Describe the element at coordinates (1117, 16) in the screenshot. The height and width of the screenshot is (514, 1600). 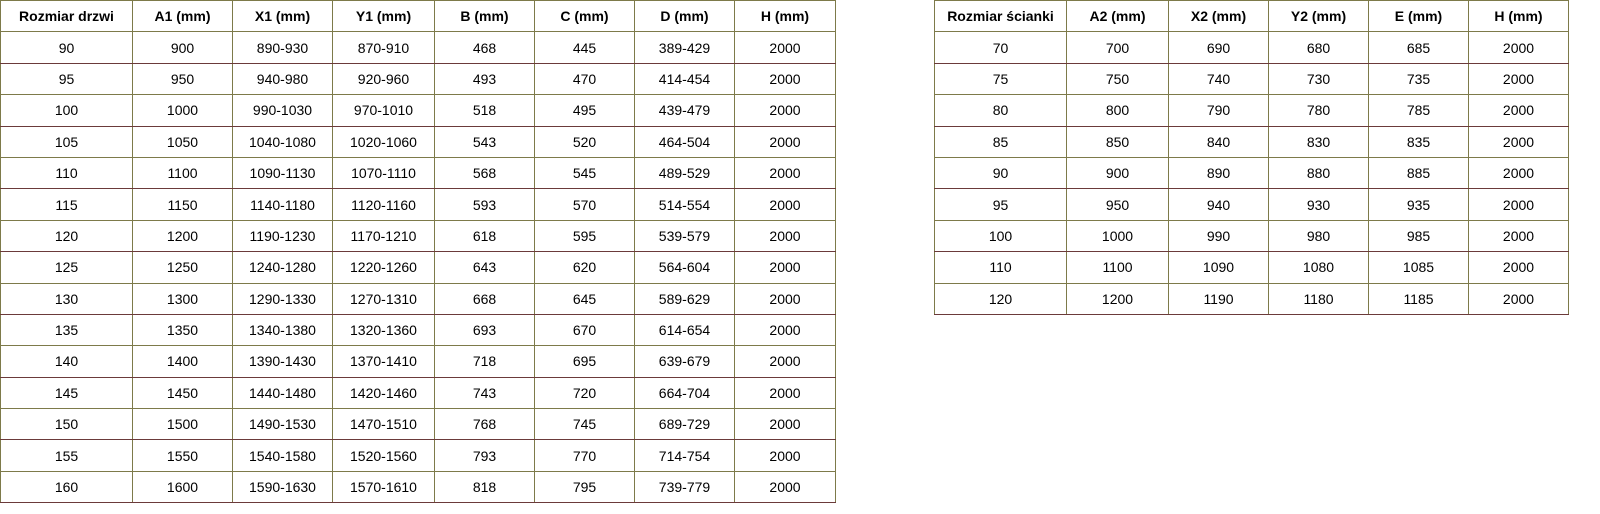
I see `column-header: A2 (mm)` at that location.